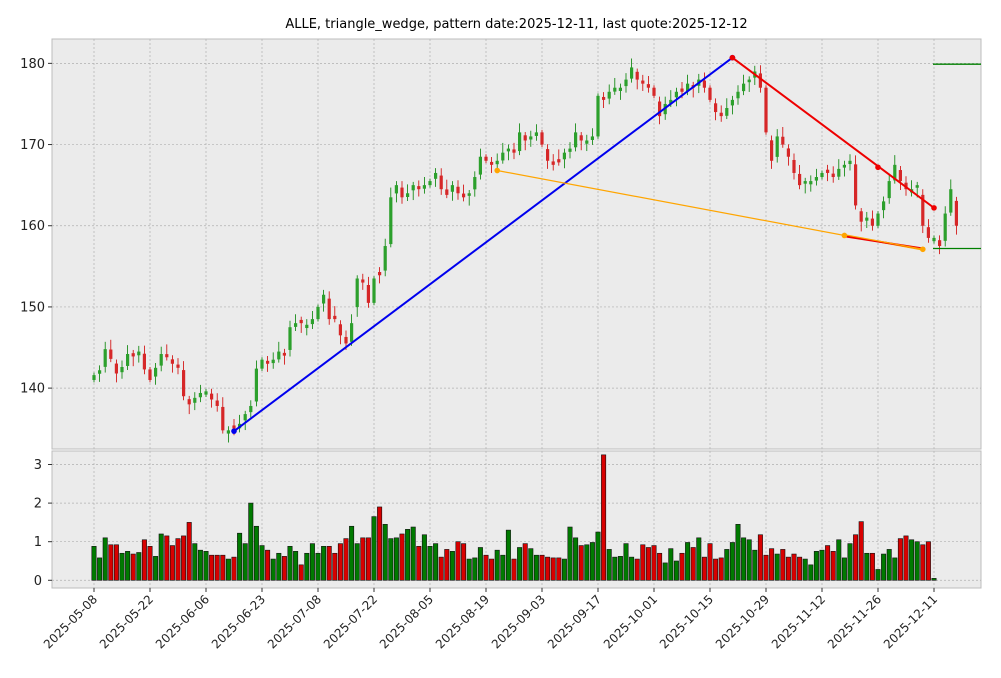 The height and width of the screenshot is (678, 1001). I want to click on volume-y-tick-label: 2, so click(38, 504).